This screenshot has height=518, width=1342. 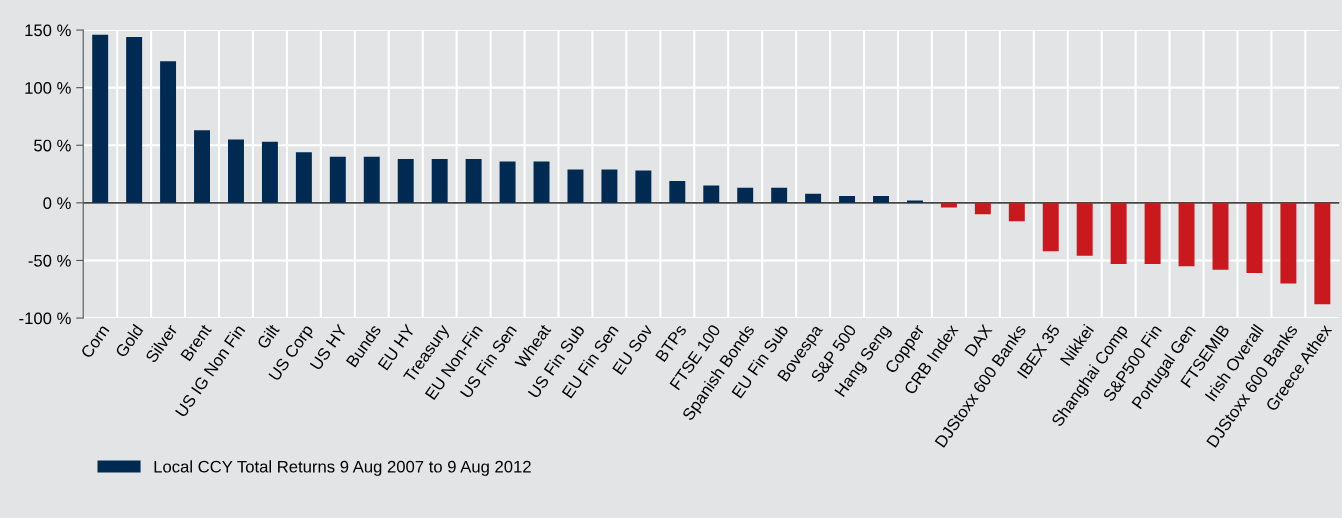 I want to click on y-tick-label: 0 %, so click(x=57, y=203).